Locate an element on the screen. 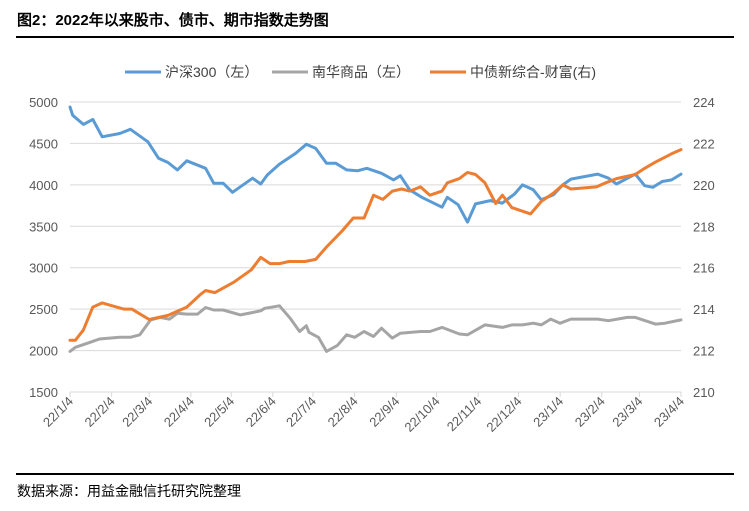  x-tick-label: 22/12/4 is located at coordinates (503, 414).